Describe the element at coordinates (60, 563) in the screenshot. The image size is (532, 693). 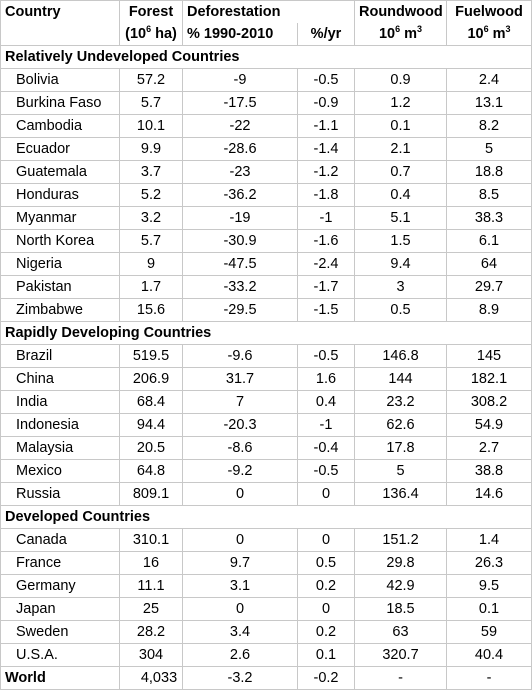
I see `country-cell: France` at that location.